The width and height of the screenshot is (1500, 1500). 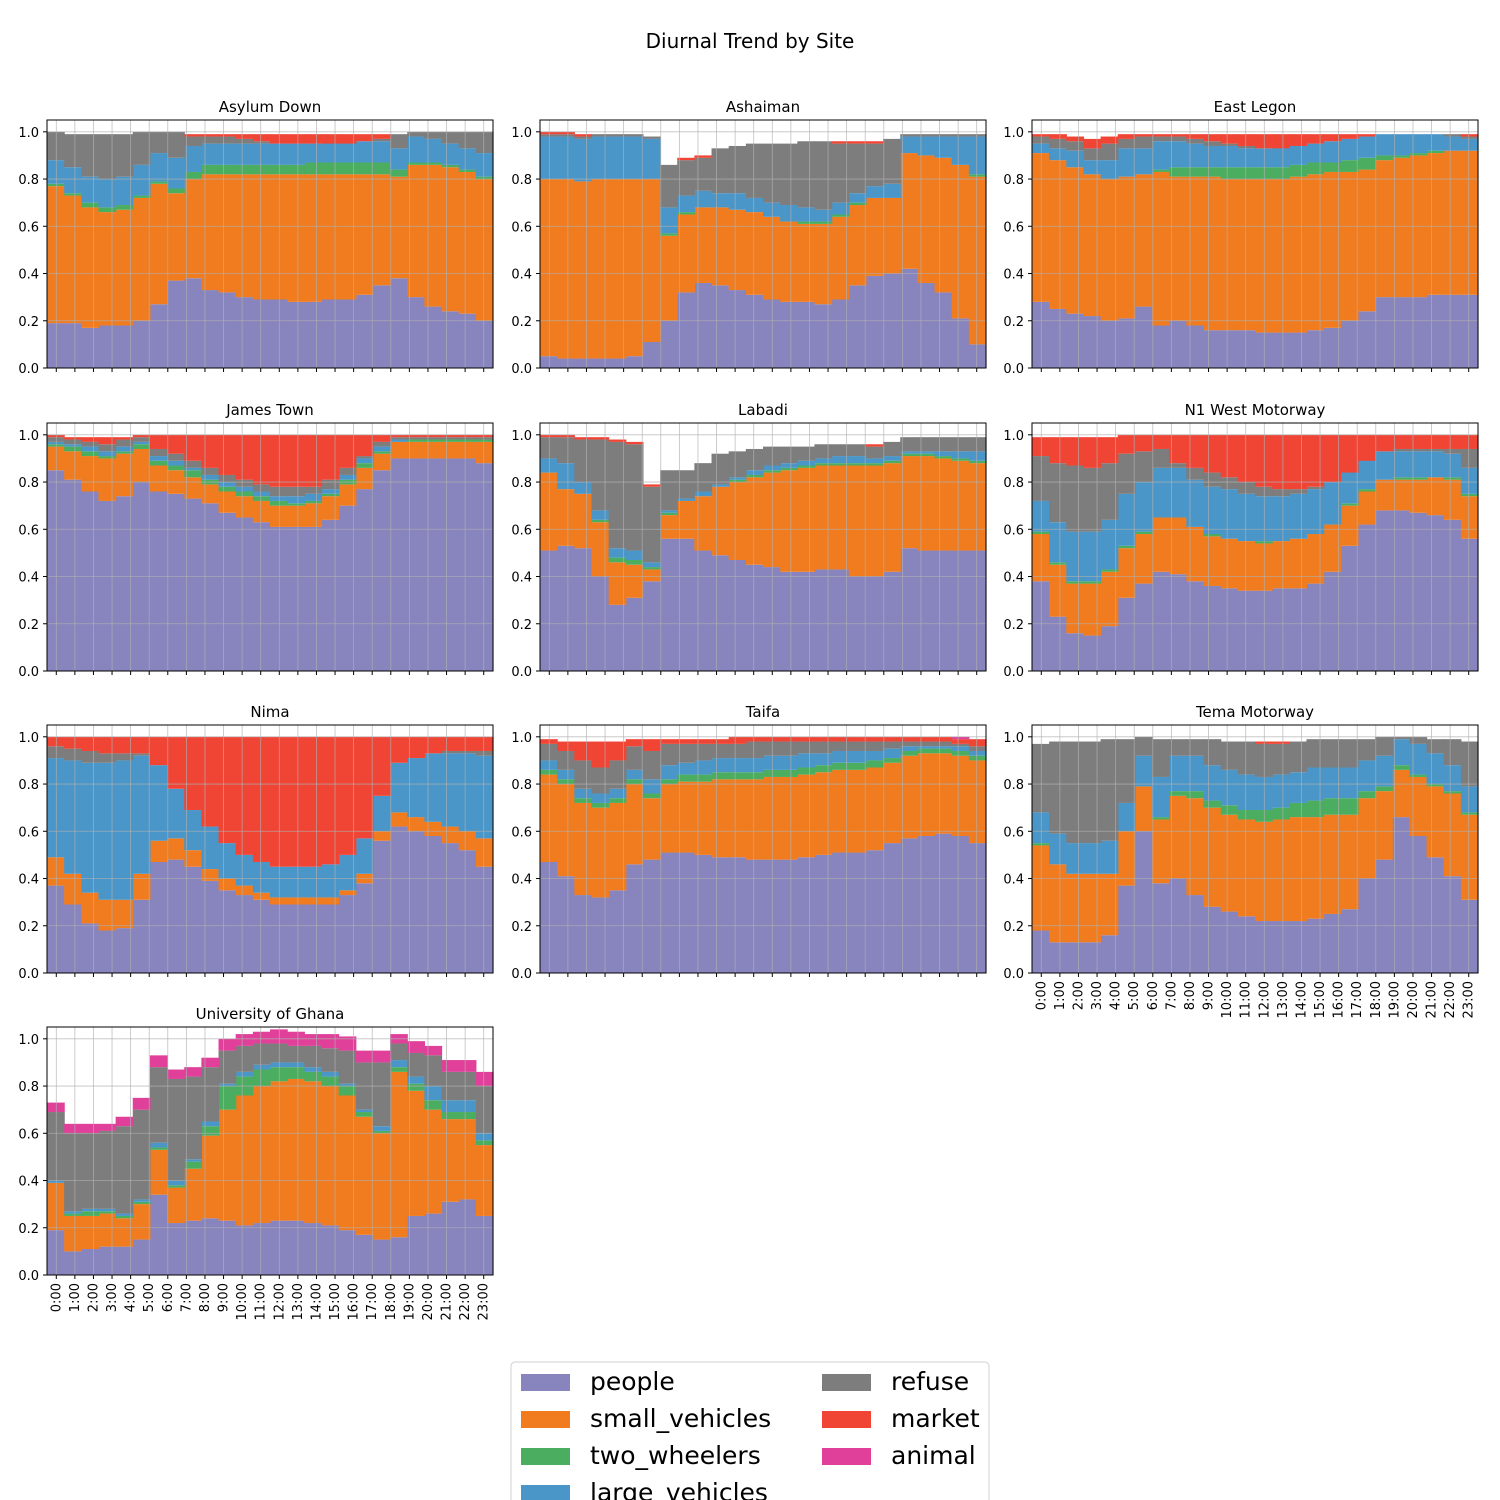 I want to click on x-tick-label: 23:00, so click(x=1469, y=999).